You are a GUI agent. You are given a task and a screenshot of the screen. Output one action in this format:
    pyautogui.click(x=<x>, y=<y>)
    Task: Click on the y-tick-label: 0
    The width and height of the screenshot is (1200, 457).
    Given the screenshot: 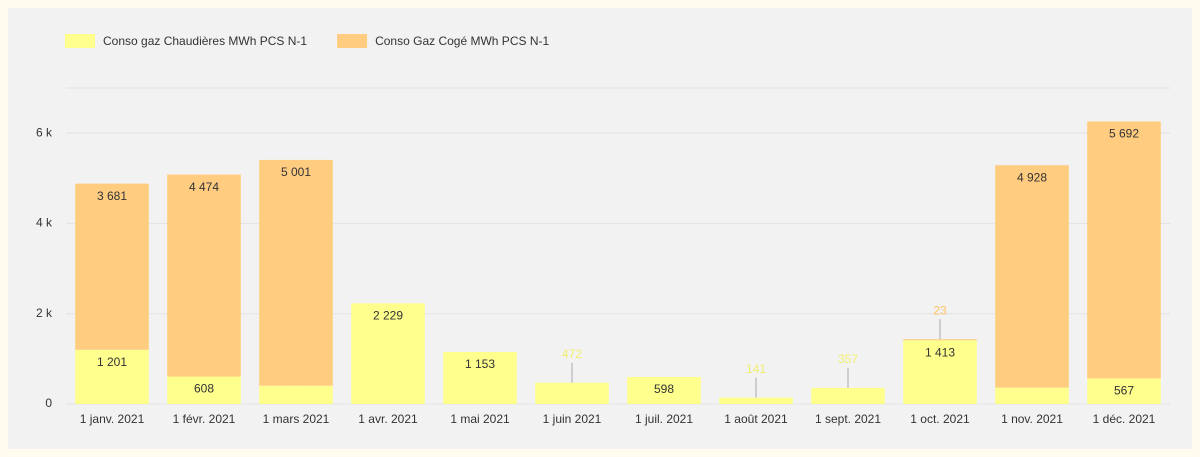 What is the action you would take?
    pyautogui.click(x=48, y=403)
    